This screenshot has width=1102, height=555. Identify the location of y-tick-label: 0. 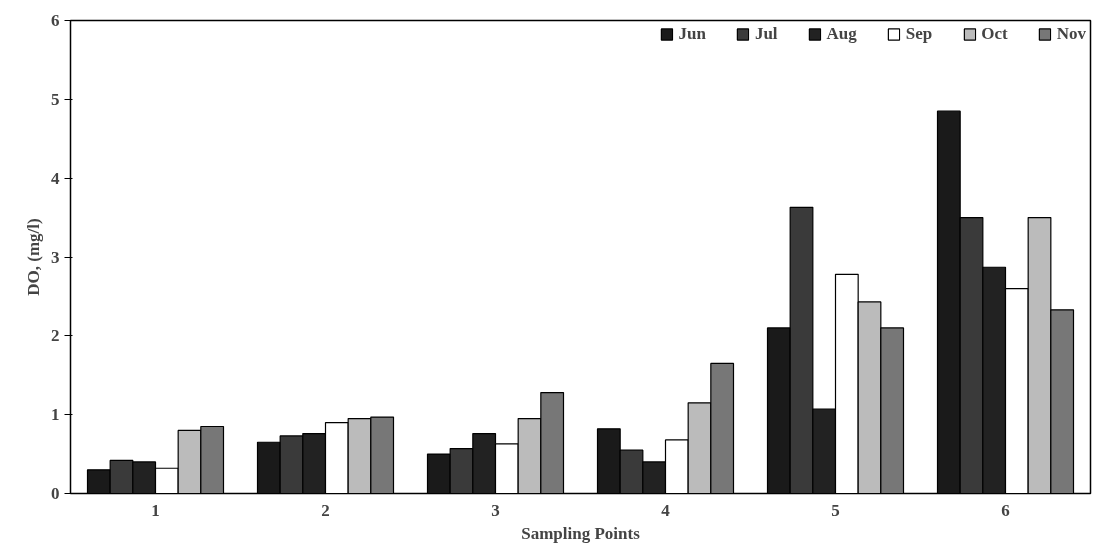
(55, 493).